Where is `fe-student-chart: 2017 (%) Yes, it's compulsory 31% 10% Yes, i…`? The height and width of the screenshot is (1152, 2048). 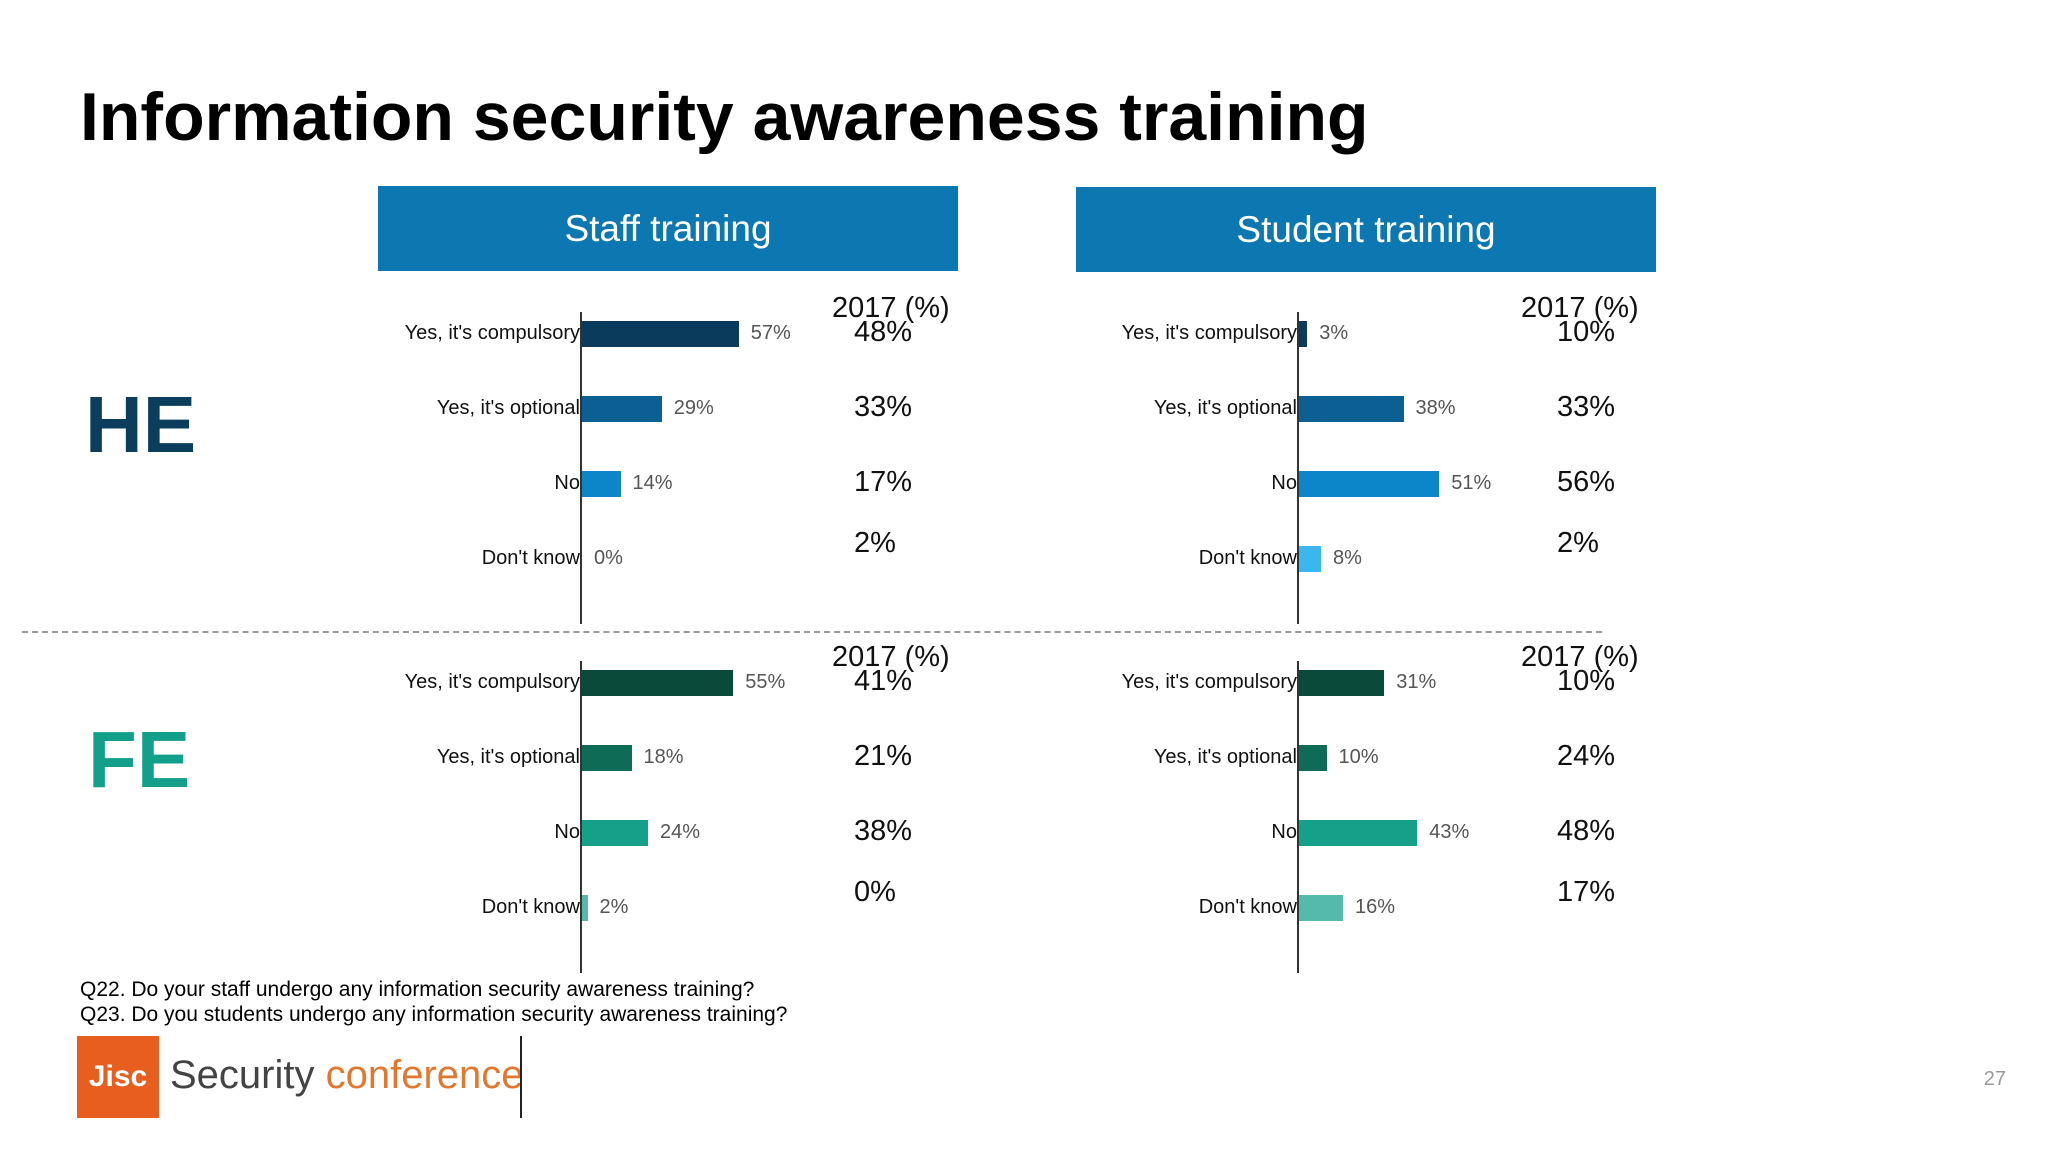 fe-student-chart: 2017 (%) Yes, it's compulsory 31% 10% Yes, i… is located at coordinates (1454, 807).